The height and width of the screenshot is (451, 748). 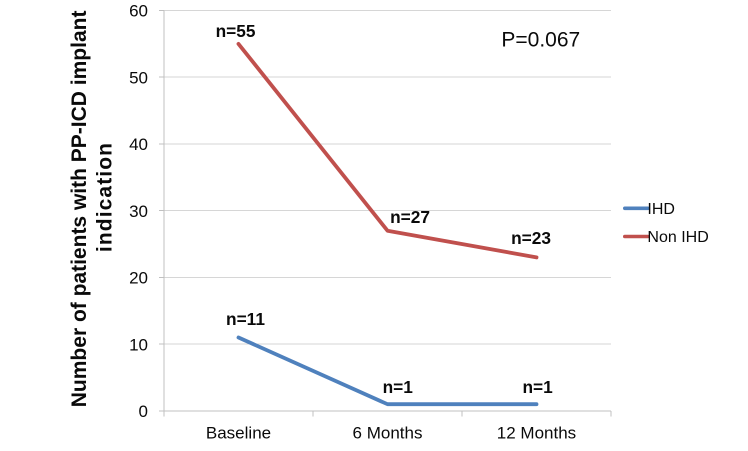 I want to click on svg-text: n=55, so click(x=236, y=31).